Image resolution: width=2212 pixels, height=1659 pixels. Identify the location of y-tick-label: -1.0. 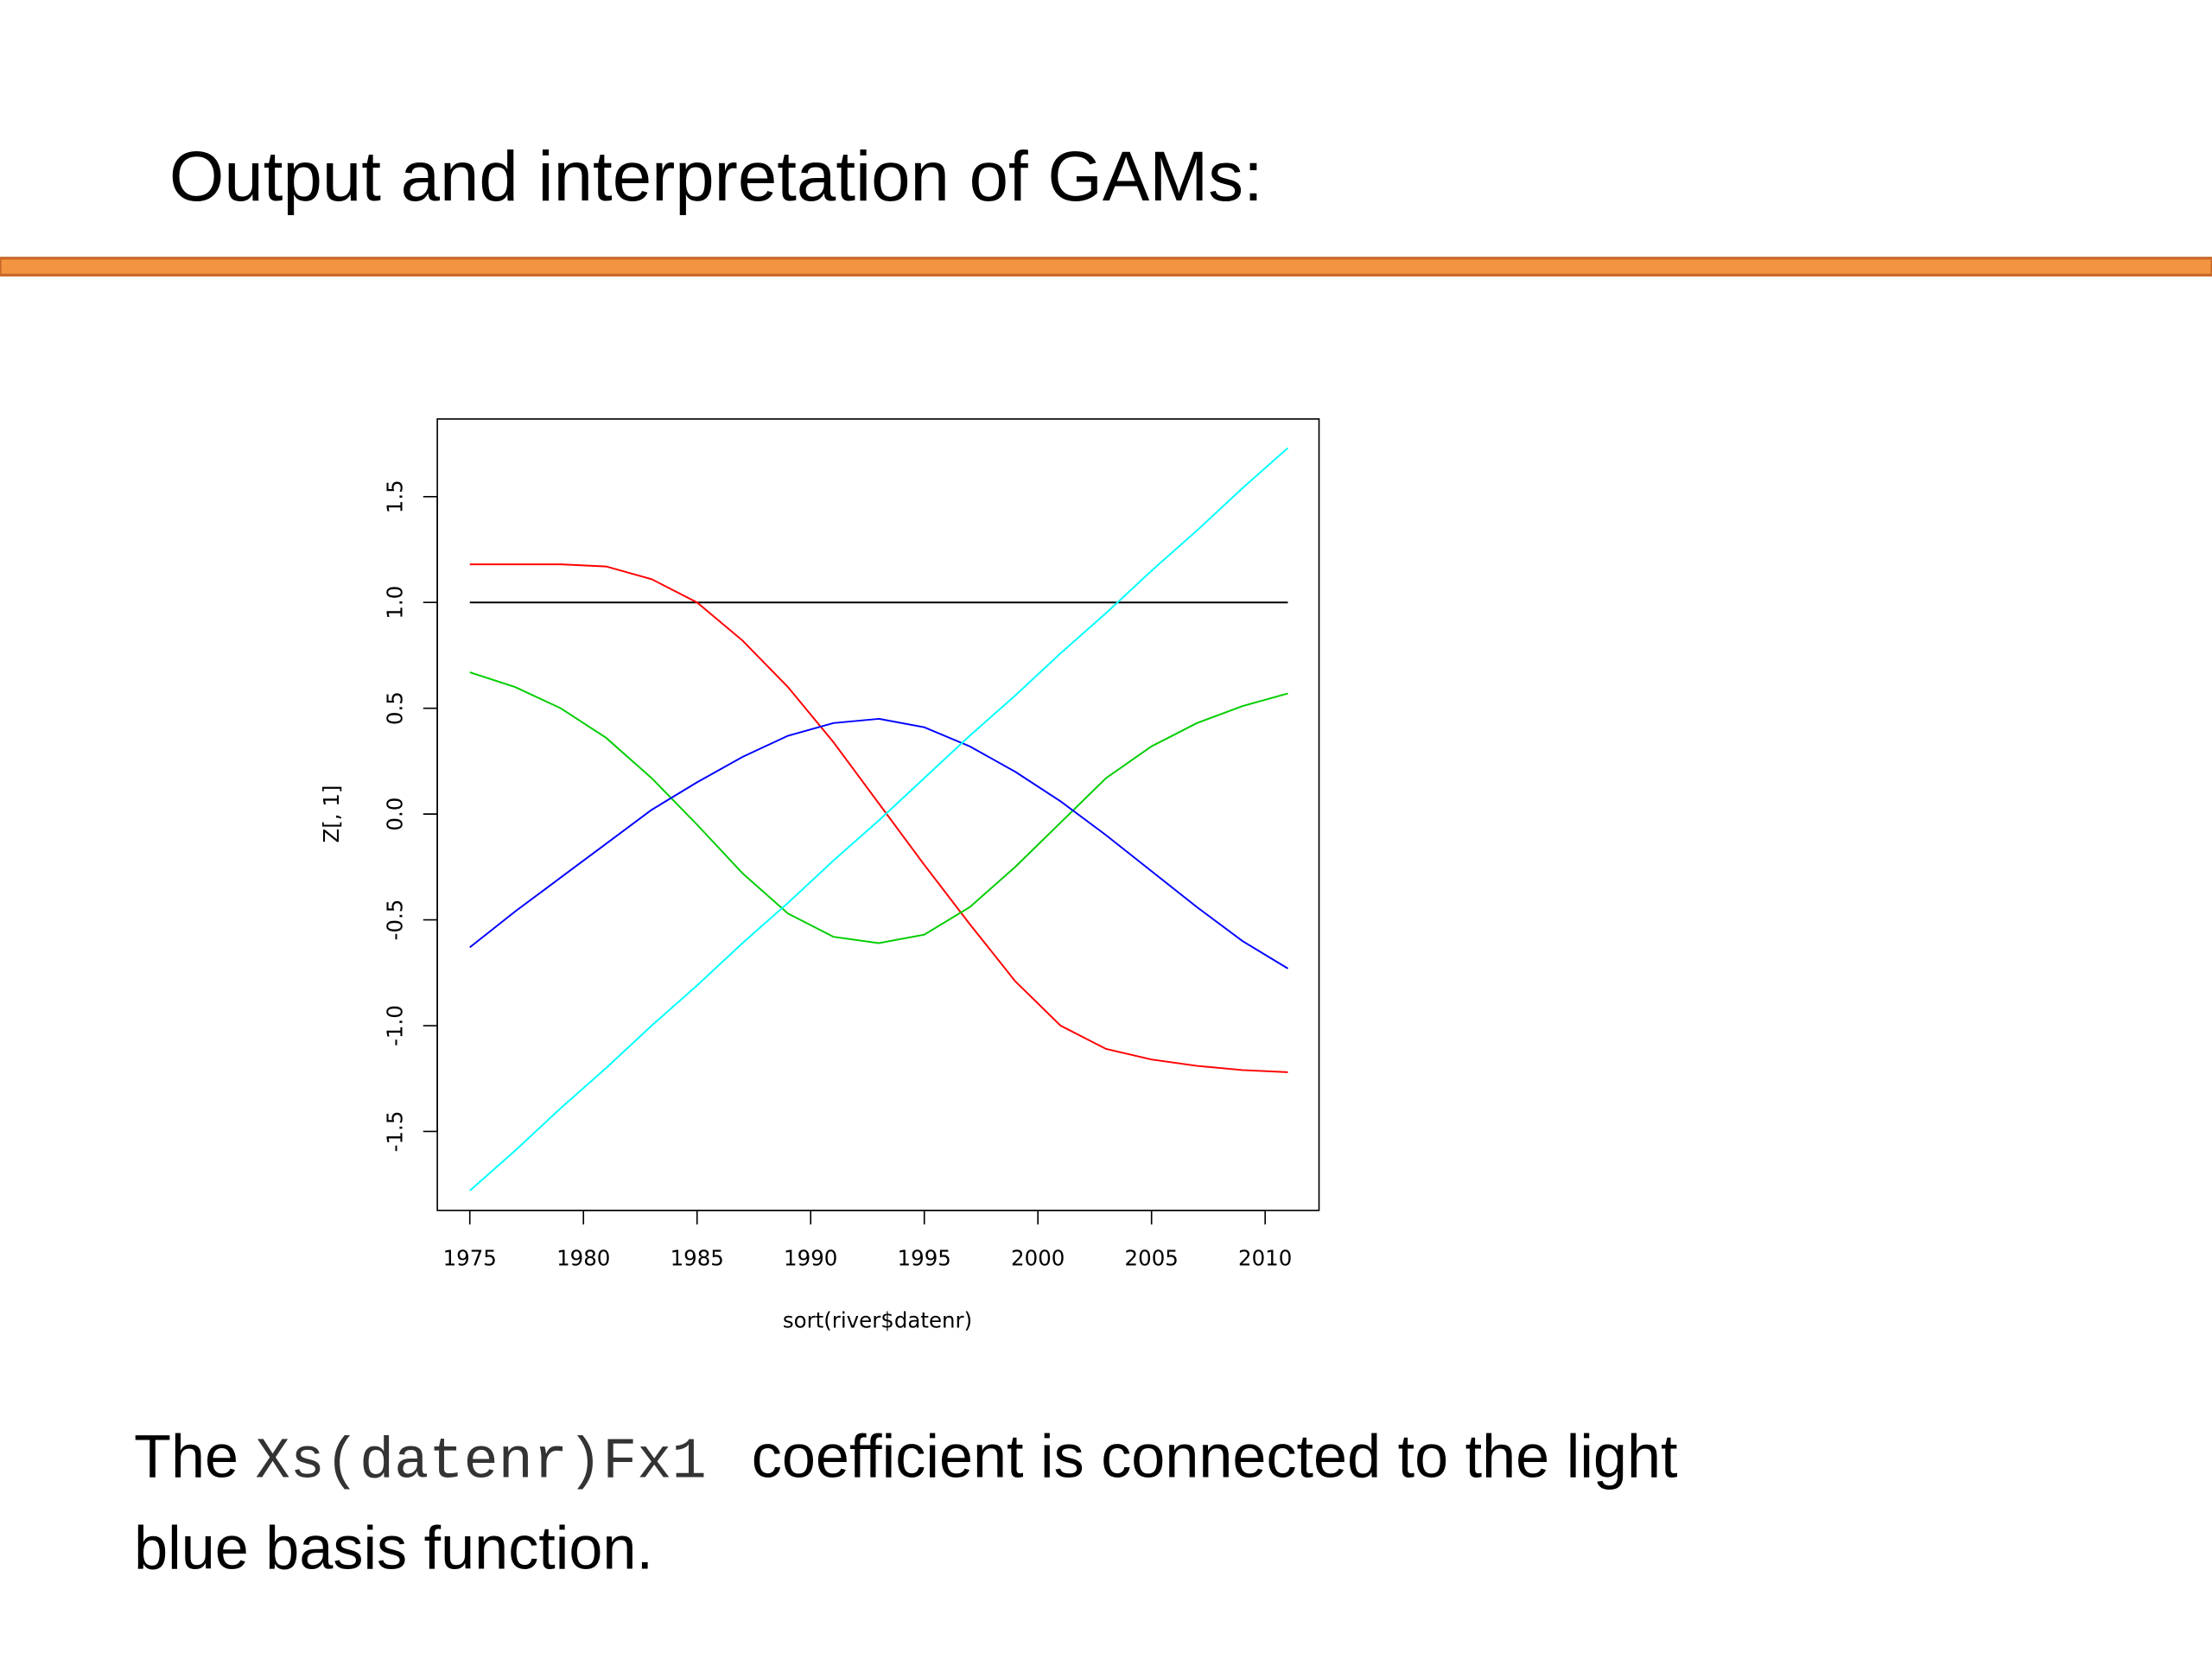
(394, 1025).